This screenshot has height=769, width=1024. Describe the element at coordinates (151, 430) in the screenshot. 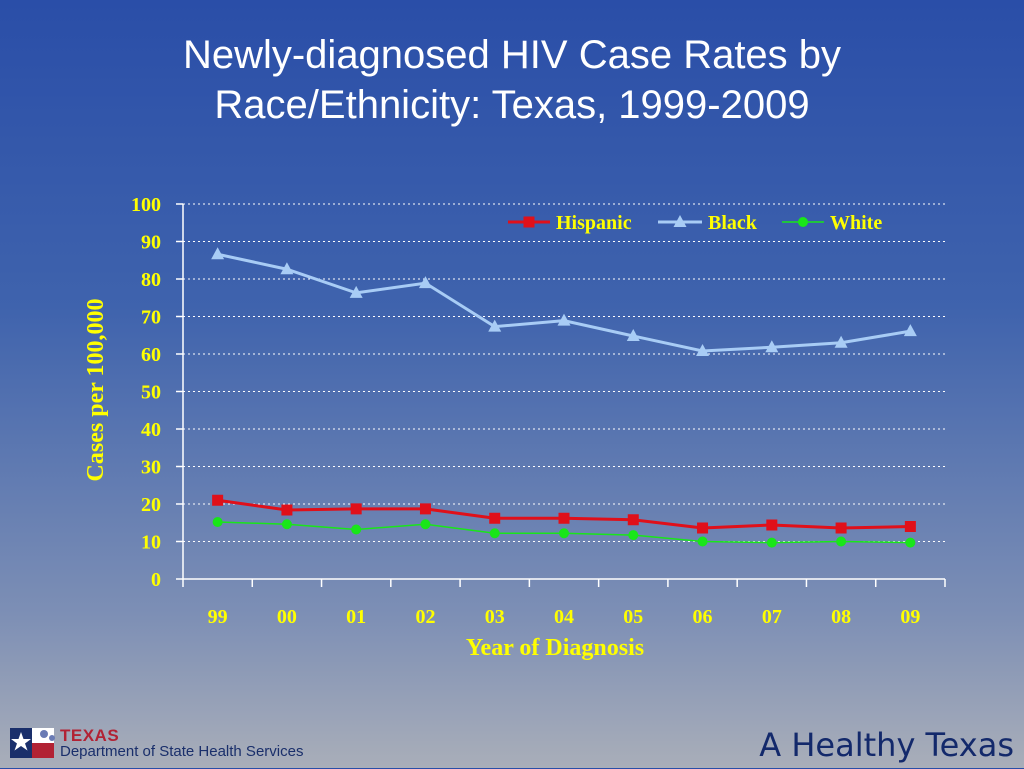

I see `y-tick-label: 40` at that location.